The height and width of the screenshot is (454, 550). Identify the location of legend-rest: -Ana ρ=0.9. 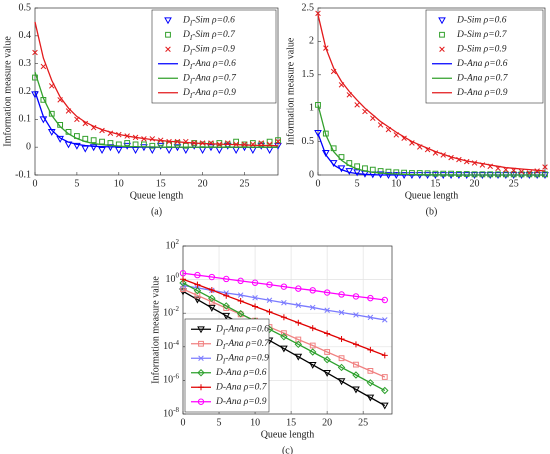
(214, 93).